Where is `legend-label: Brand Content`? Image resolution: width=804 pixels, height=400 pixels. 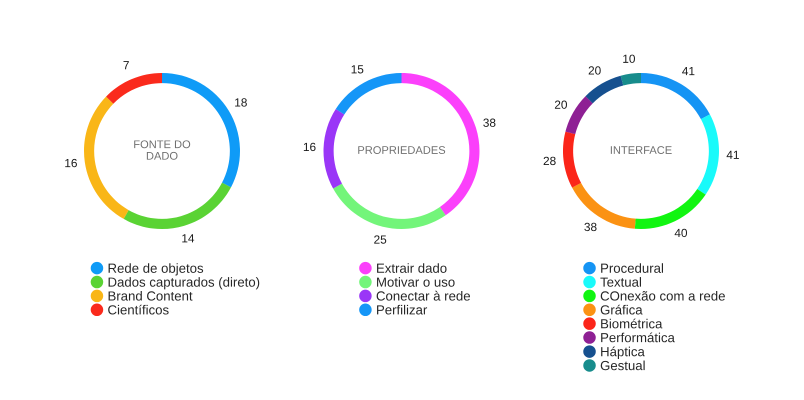
legend-label: Brand Content is located at coordinates (150, 295).